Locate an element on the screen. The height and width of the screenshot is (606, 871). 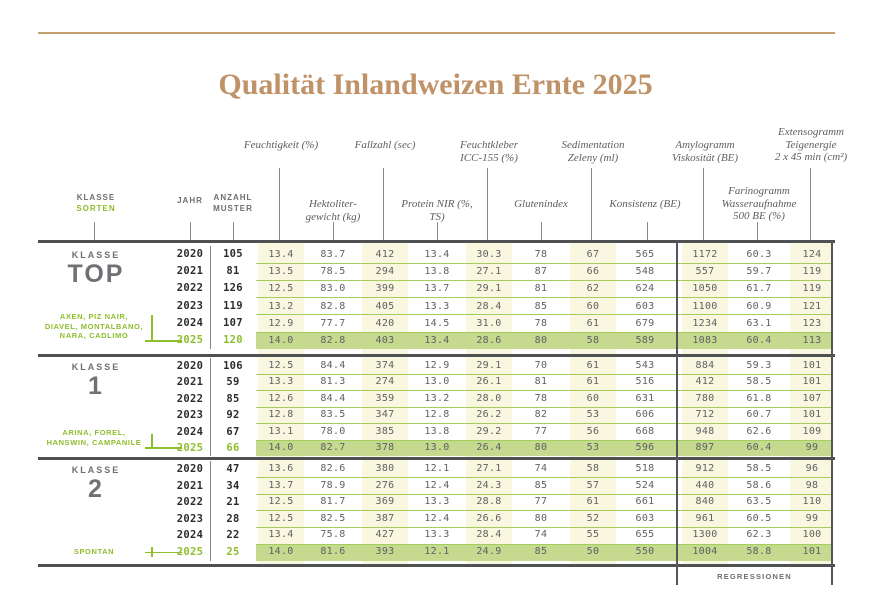
value-cell: 83.5 is located at coordinates (333, 415).